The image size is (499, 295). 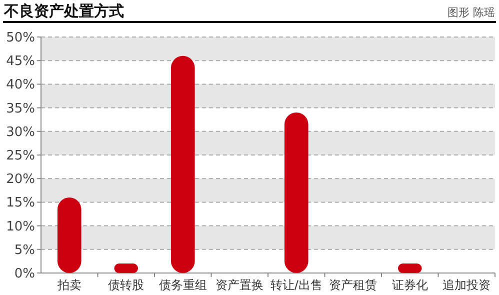 I want to click on y-tick-label: 30%, so click(x=20, y=132).